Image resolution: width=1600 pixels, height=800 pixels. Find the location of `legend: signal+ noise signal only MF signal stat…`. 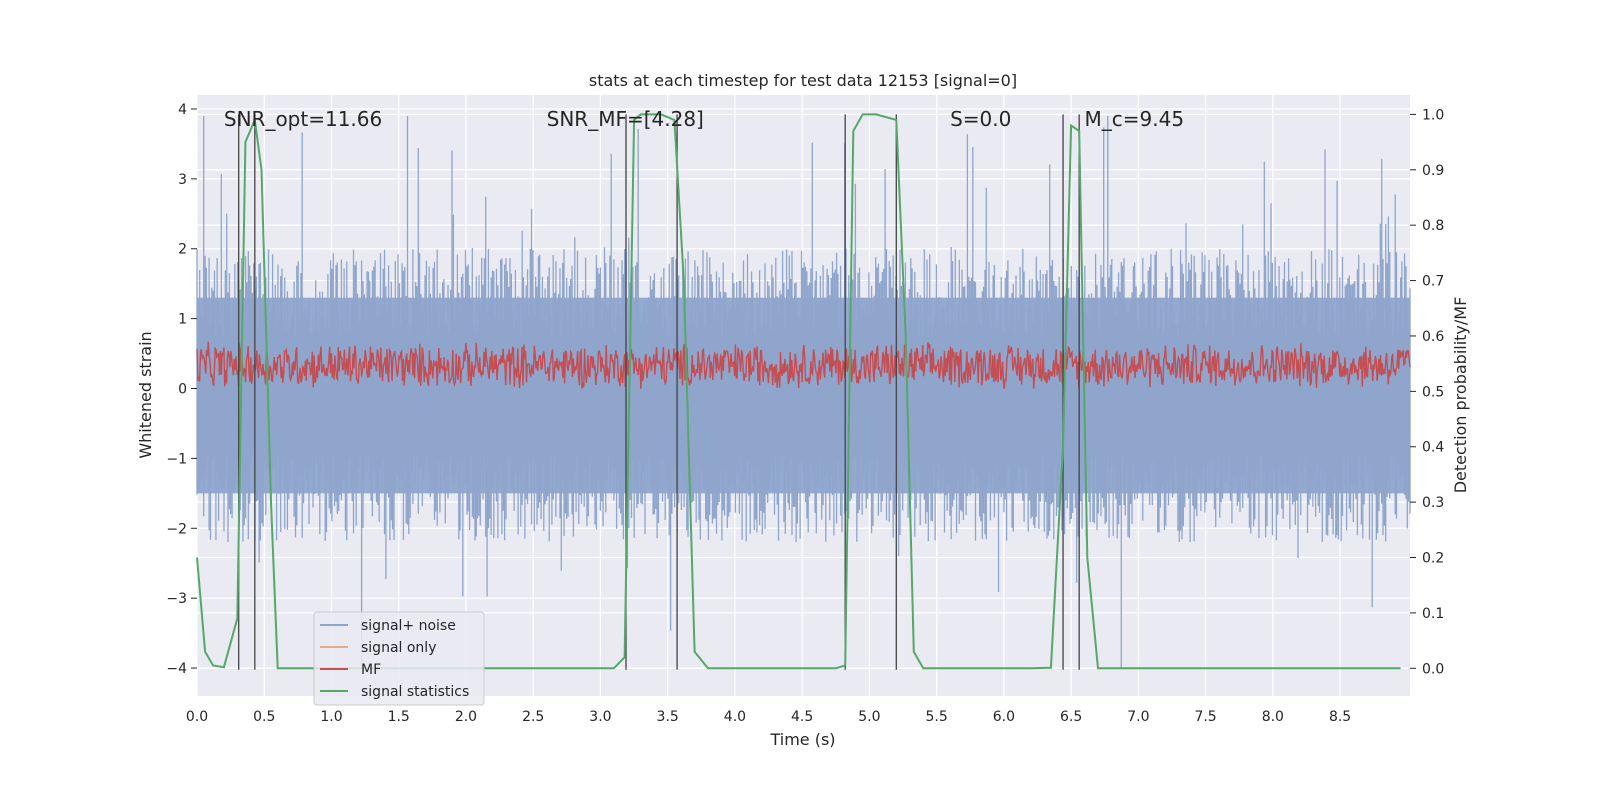

legend: signal+ noise signal only MF signal stat… is located at coordinates (399, 658).